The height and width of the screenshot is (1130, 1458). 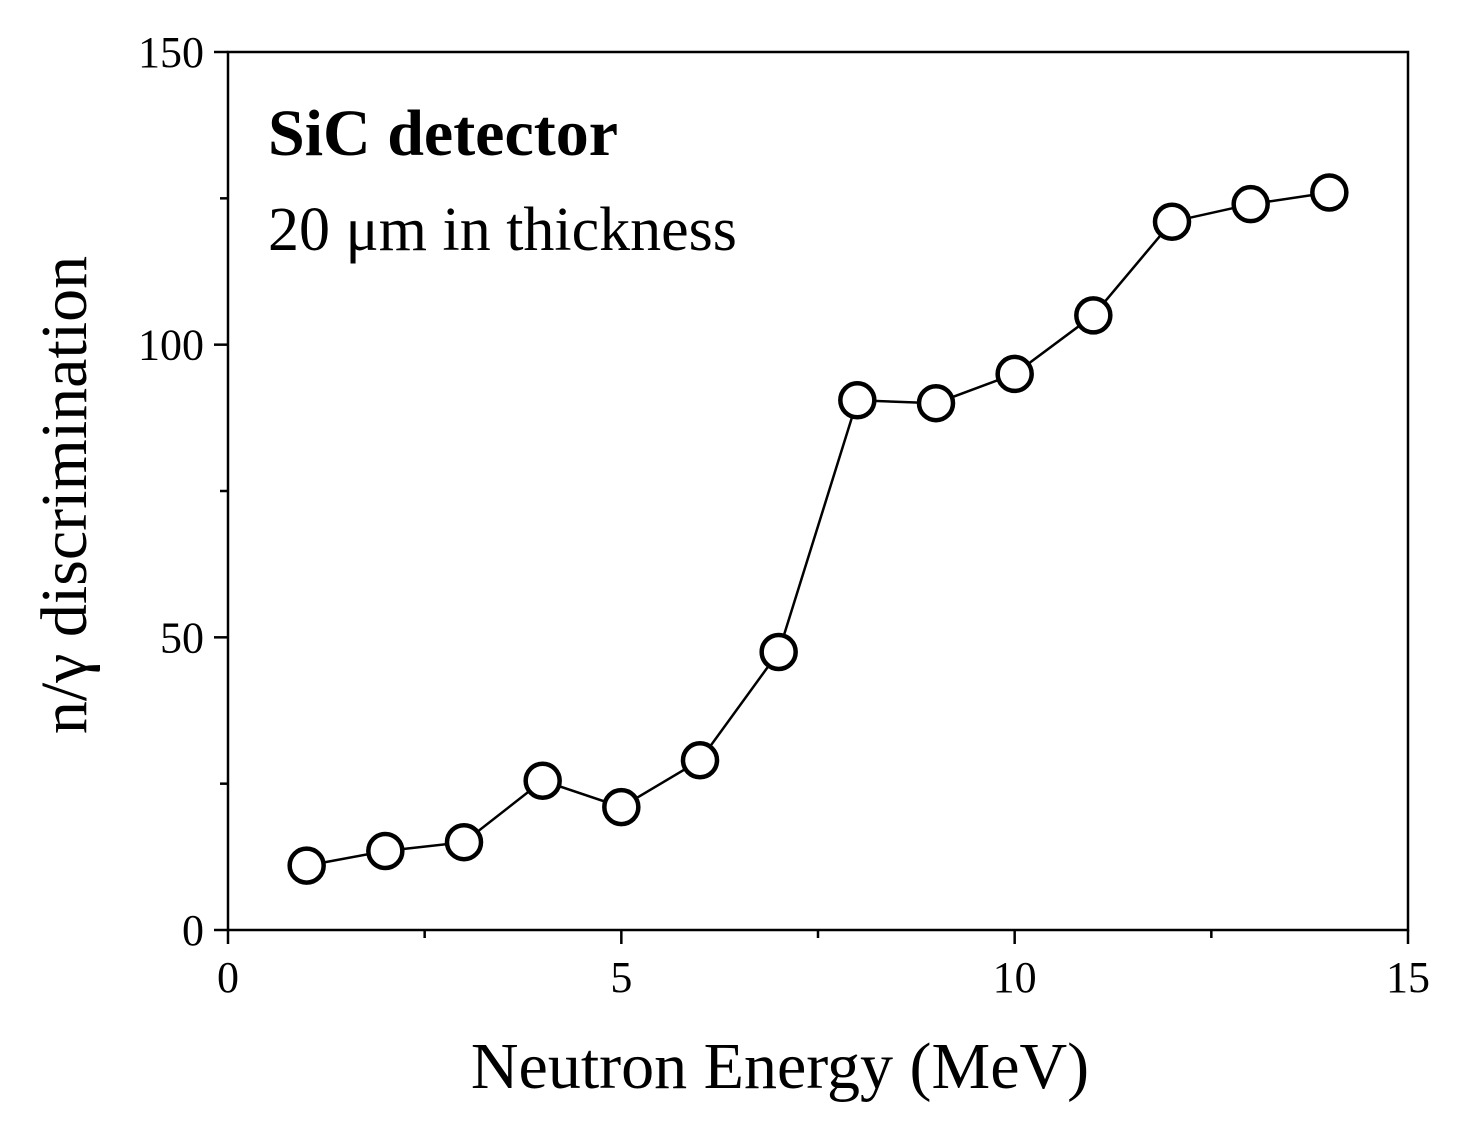 I want to click on y-tick-label: 50, so click(x=182, y=637).